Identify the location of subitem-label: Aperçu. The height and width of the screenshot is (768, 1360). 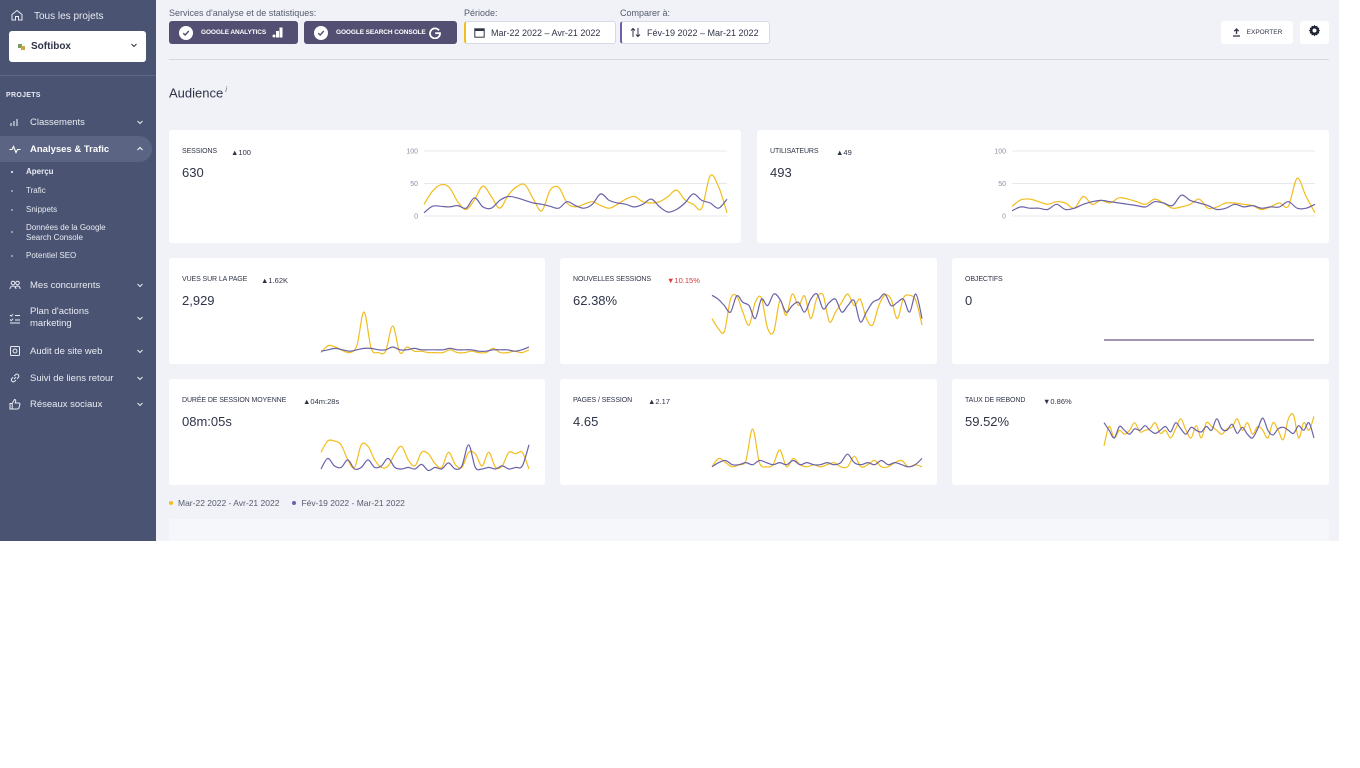
(40, 171).